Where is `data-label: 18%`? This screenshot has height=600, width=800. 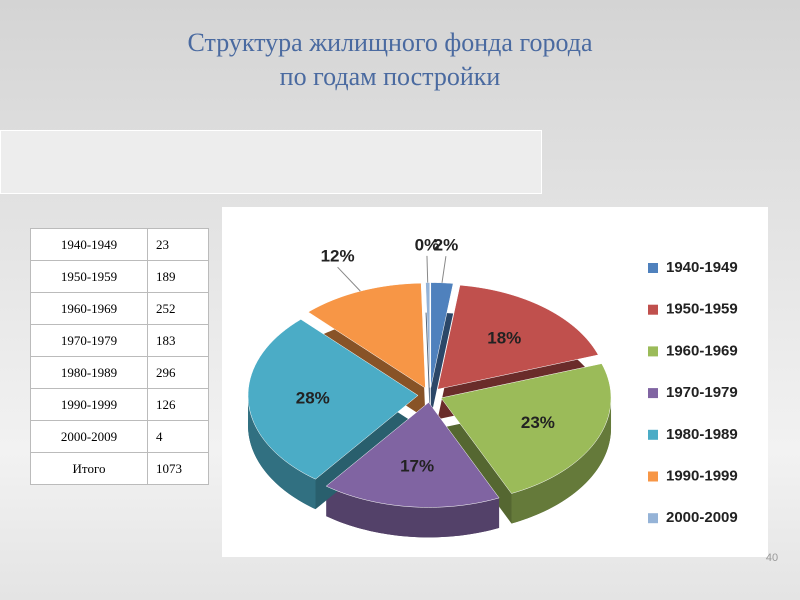
data-label: 18% is located at coordinates (504, 337).